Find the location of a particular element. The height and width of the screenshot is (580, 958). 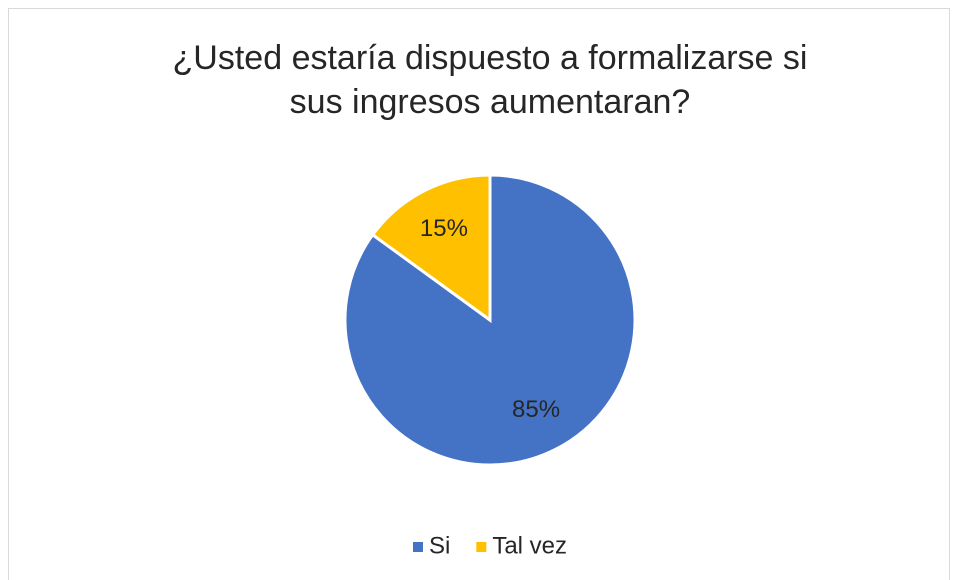

legend-label: Si is located at coordinates (439, 545).